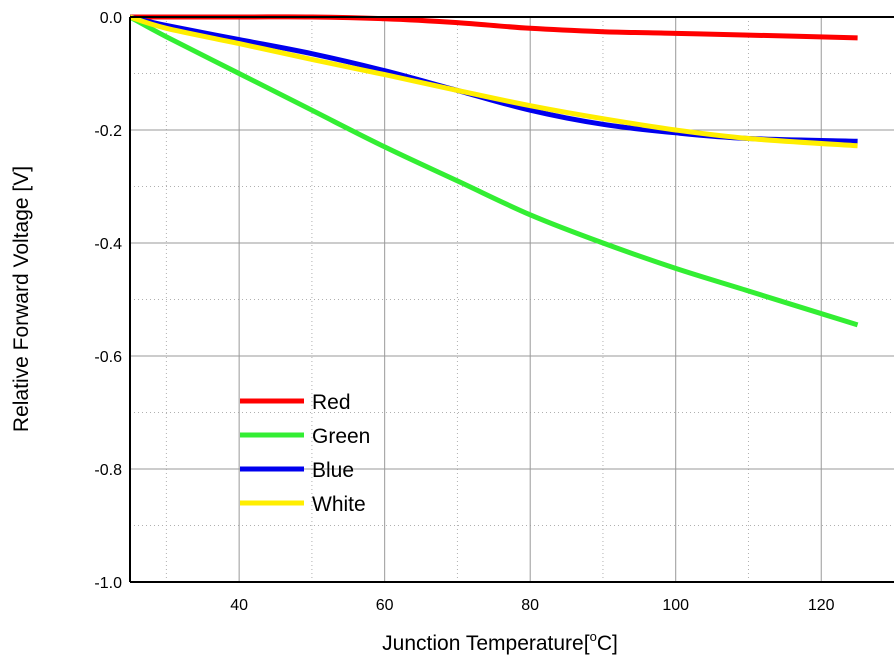 The height and width of the screenshot is (661, 894). Describe the element at coordinates (108, 583) in the screenshot. I see `y-tick-label: -1.0` at that location.